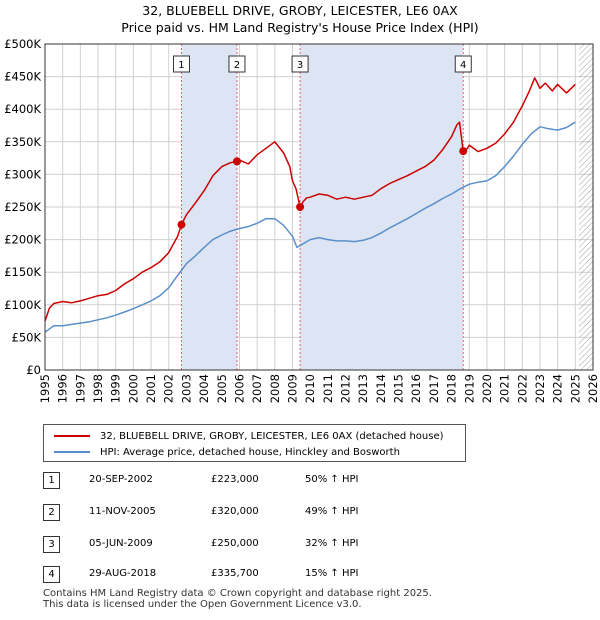 This screenshot has width=600, height=620. What do you see at coordinates (239, 388) in the screenshot?
I see `x-tick-label: 2006` at bounding box center [239, 388].